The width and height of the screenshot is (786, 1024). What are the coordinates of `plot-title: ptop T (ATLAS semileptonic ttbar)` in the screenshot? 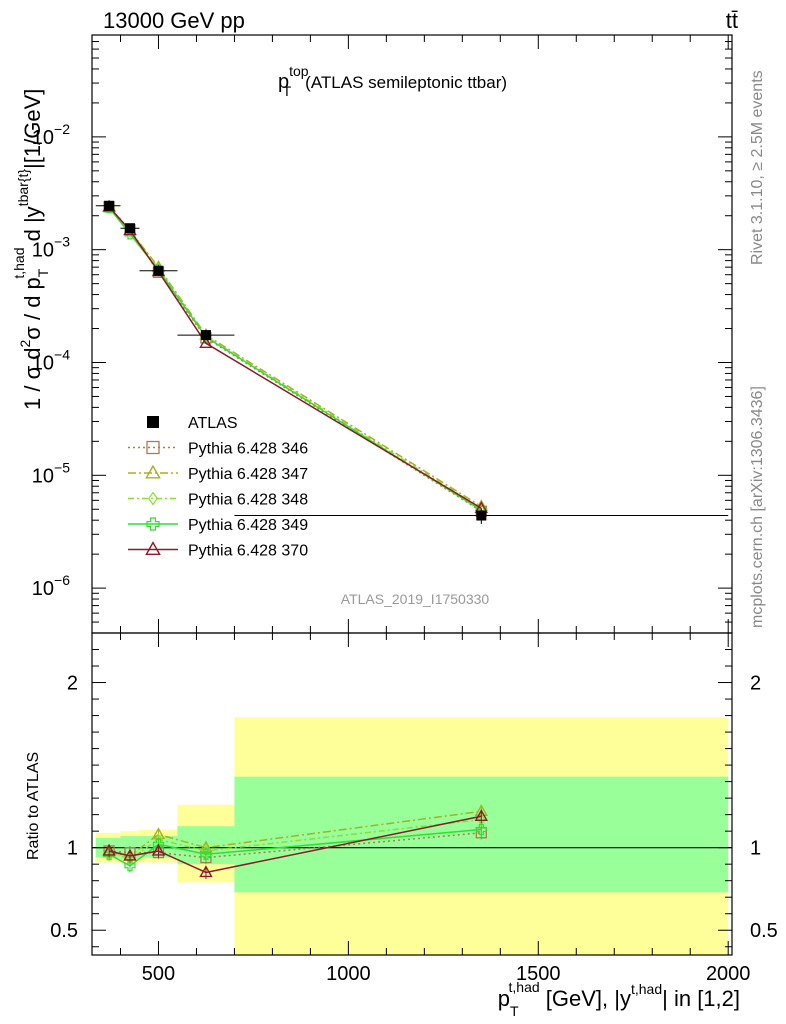 It's located at (392, 81).